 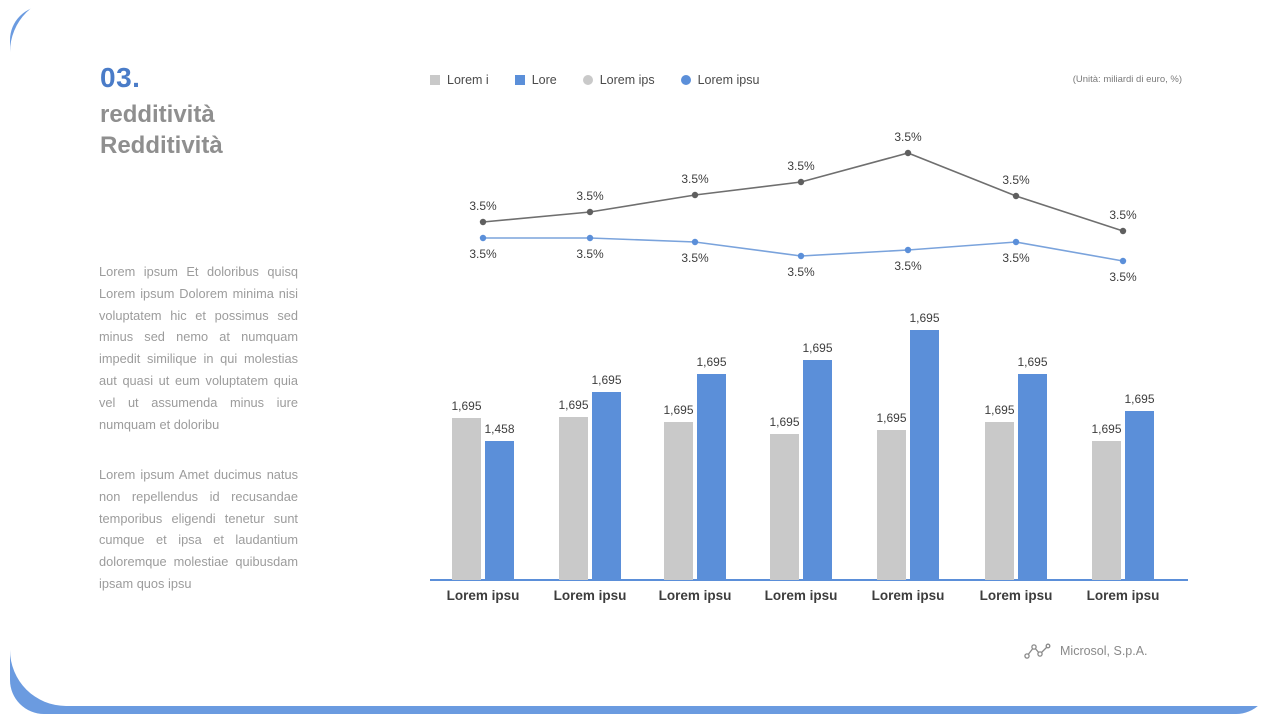 I want to click on legend-label: Lorem i, so click(x=468, y=80).